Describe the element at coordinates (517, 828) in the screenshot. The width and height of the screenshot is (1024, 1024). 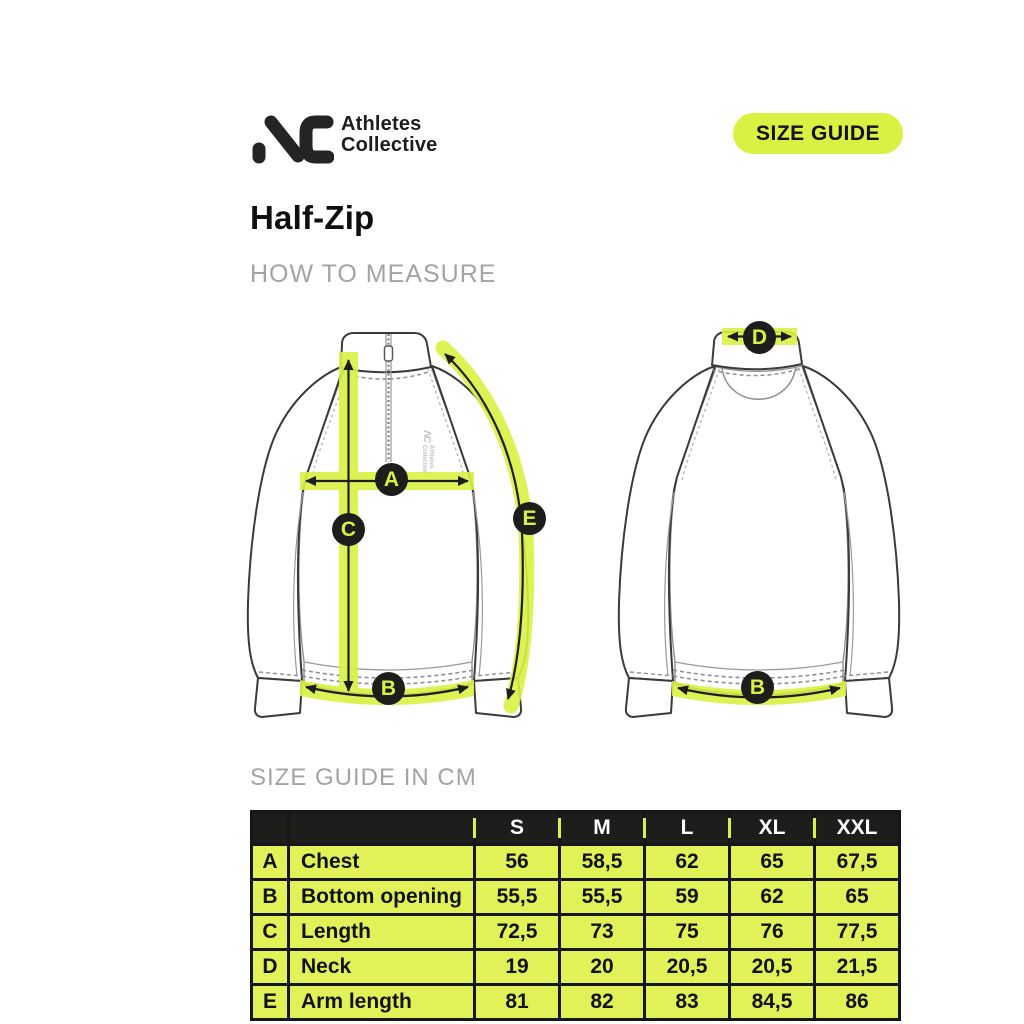
I see `column-header-s: S` at that location.